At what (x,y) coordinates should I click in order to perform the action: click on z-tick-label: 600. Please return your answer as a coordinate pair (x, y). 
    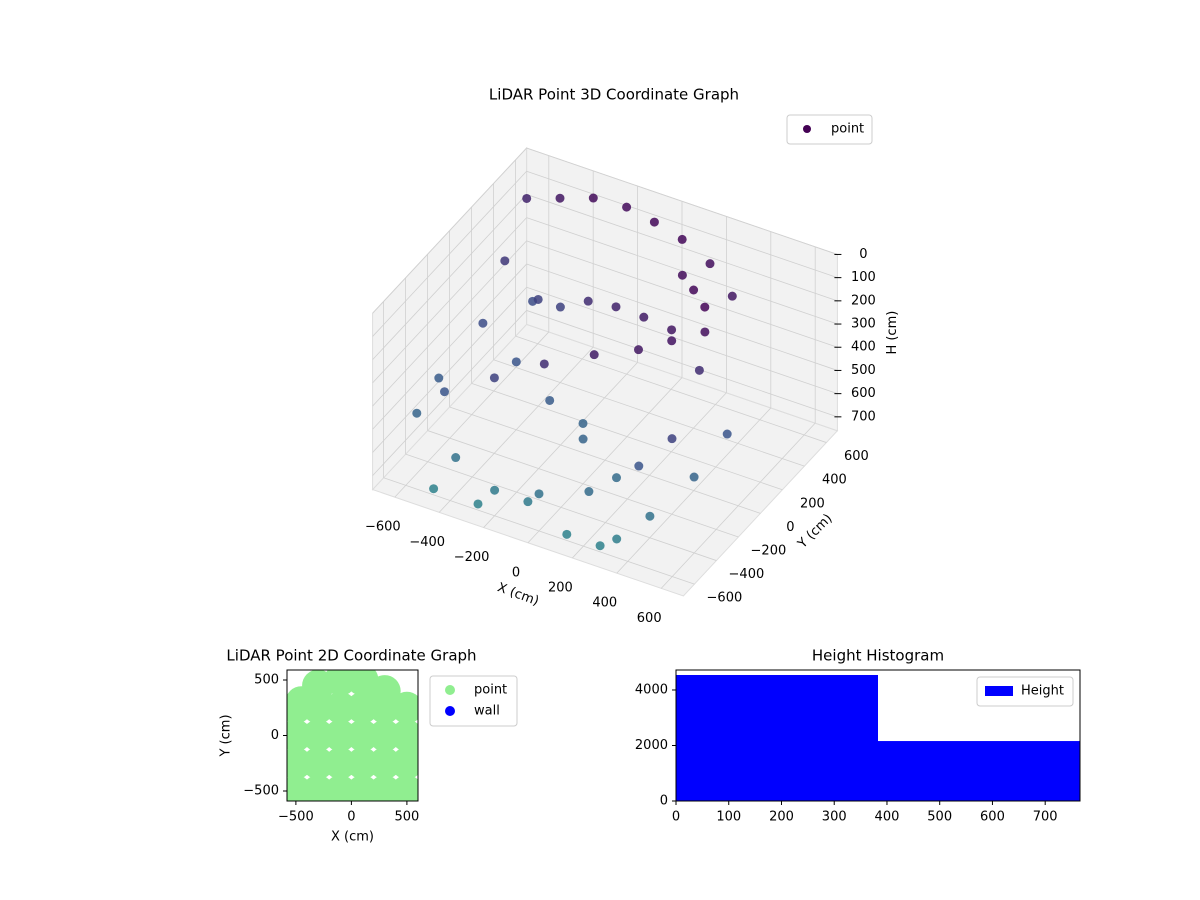
    Looking at the image, I should click on (863, 393).